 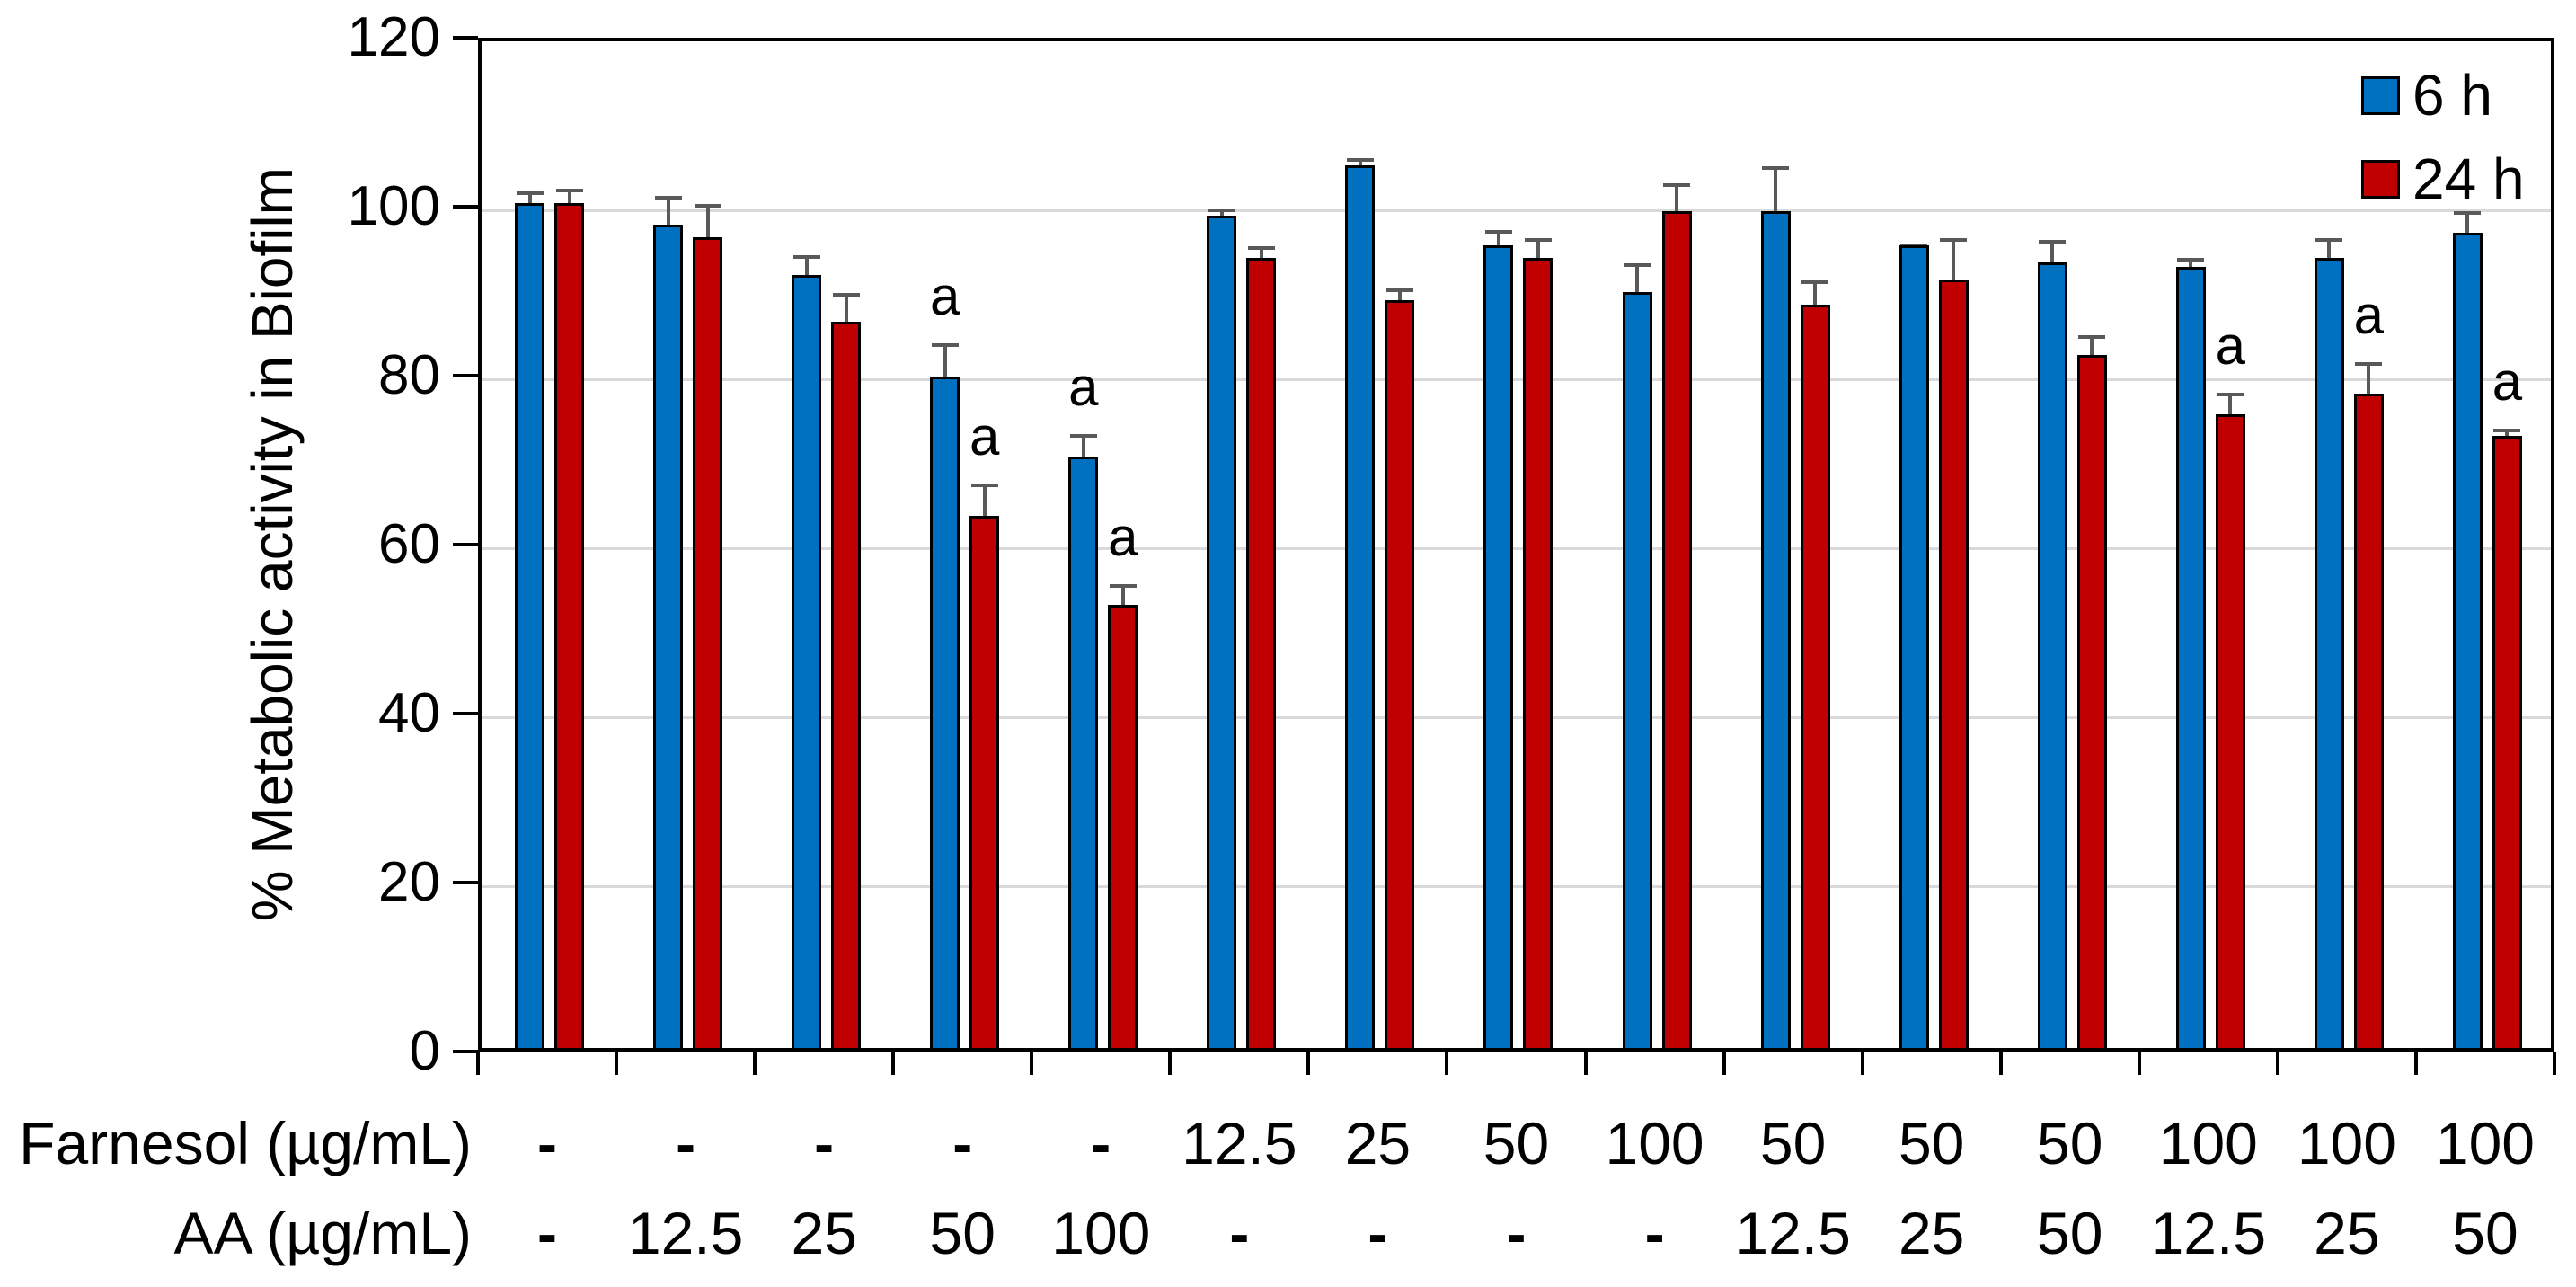 What do you see at coordinates (824, 1233) in the screenshot?
I see `x-value-row2-group3: 25` at bounding box center [824, 1233].